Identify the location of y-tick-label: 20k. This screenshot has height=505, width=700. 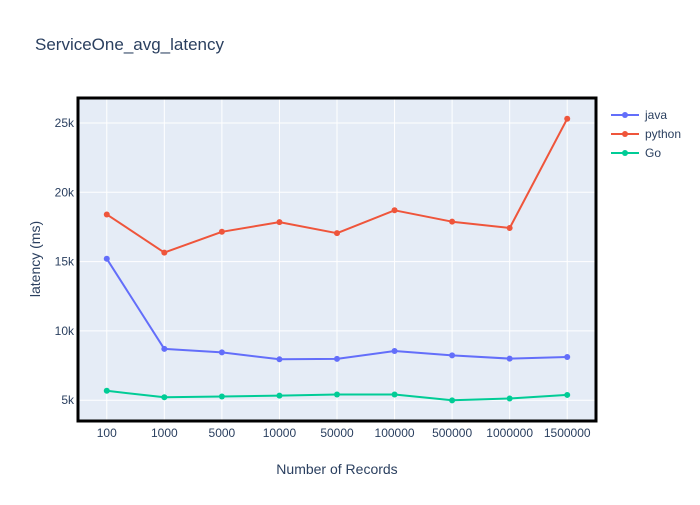
(65, 192).